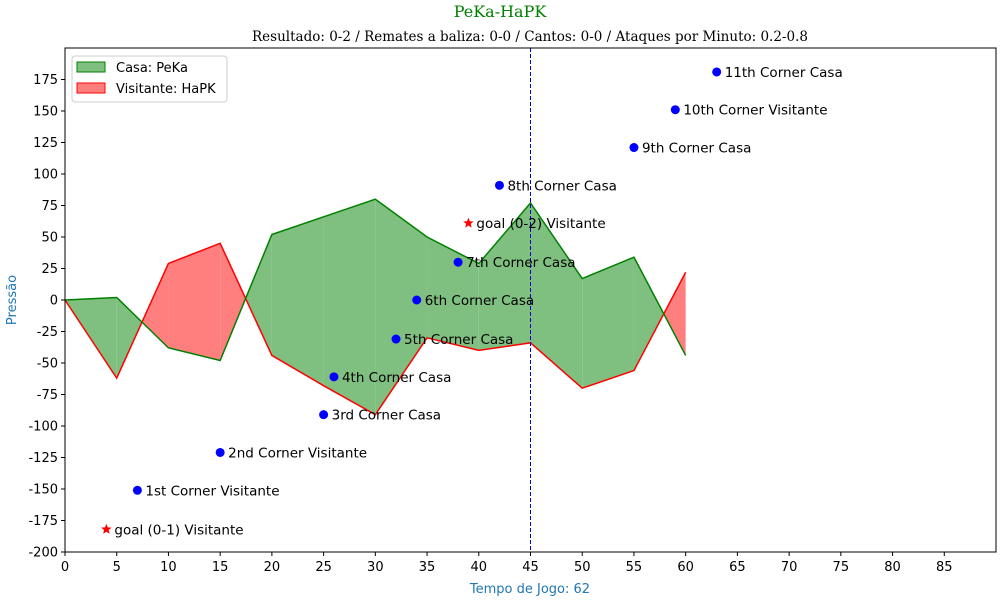 The height and width of the screenshot is (600, 1000). What do you see at coordinates (272, 567) in the screenshot?
I see `x-tick-label: 20` at bounding box center [272, 567].